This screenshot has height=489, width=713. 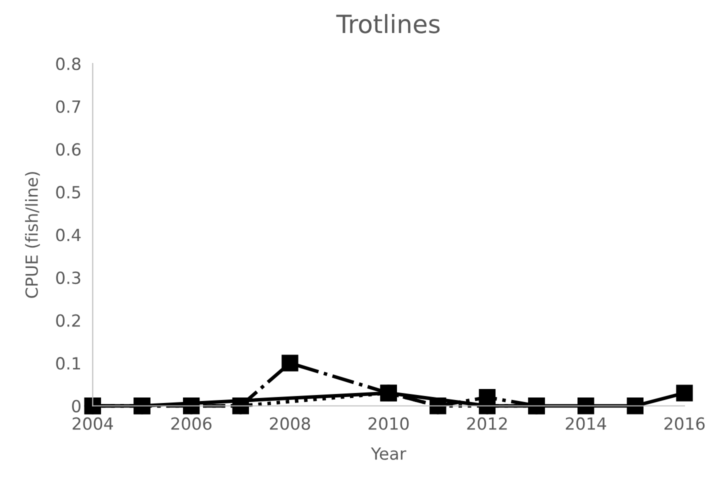 I want to click on x-tick-label: 2014, so click(x=586, y=423).